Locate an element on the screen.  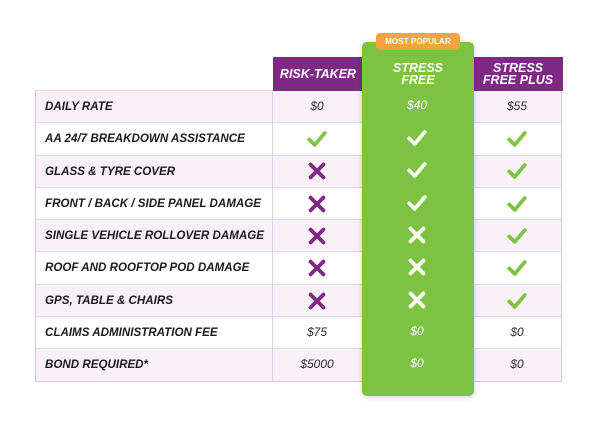
table-row: SINGLE VEHICLE ROLLOVER DAMAGE is located at coordinates (298, 235).